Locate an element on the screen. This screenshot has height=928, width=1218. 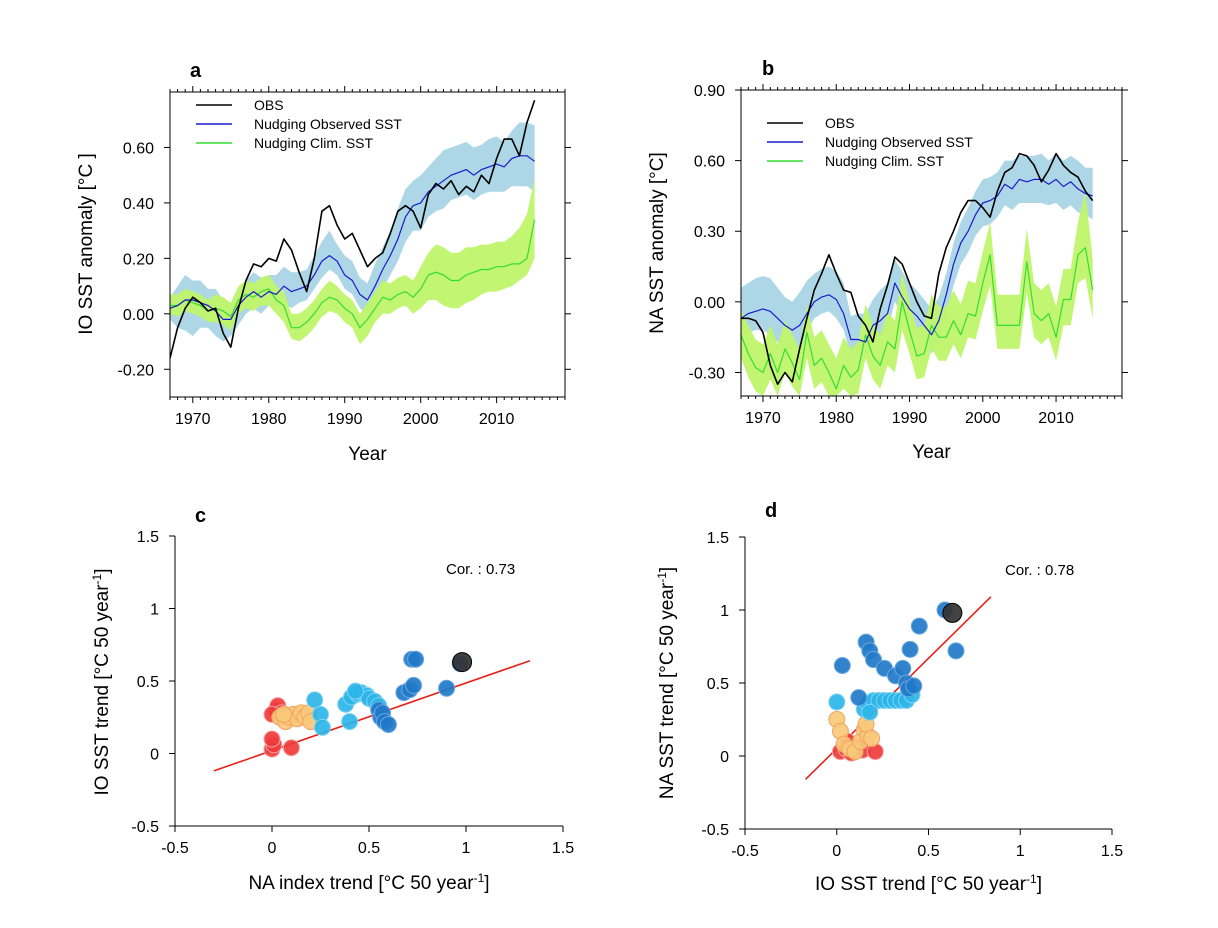
label-main: IO SST anomaly [°C ] is located at coordinates (86, 243).